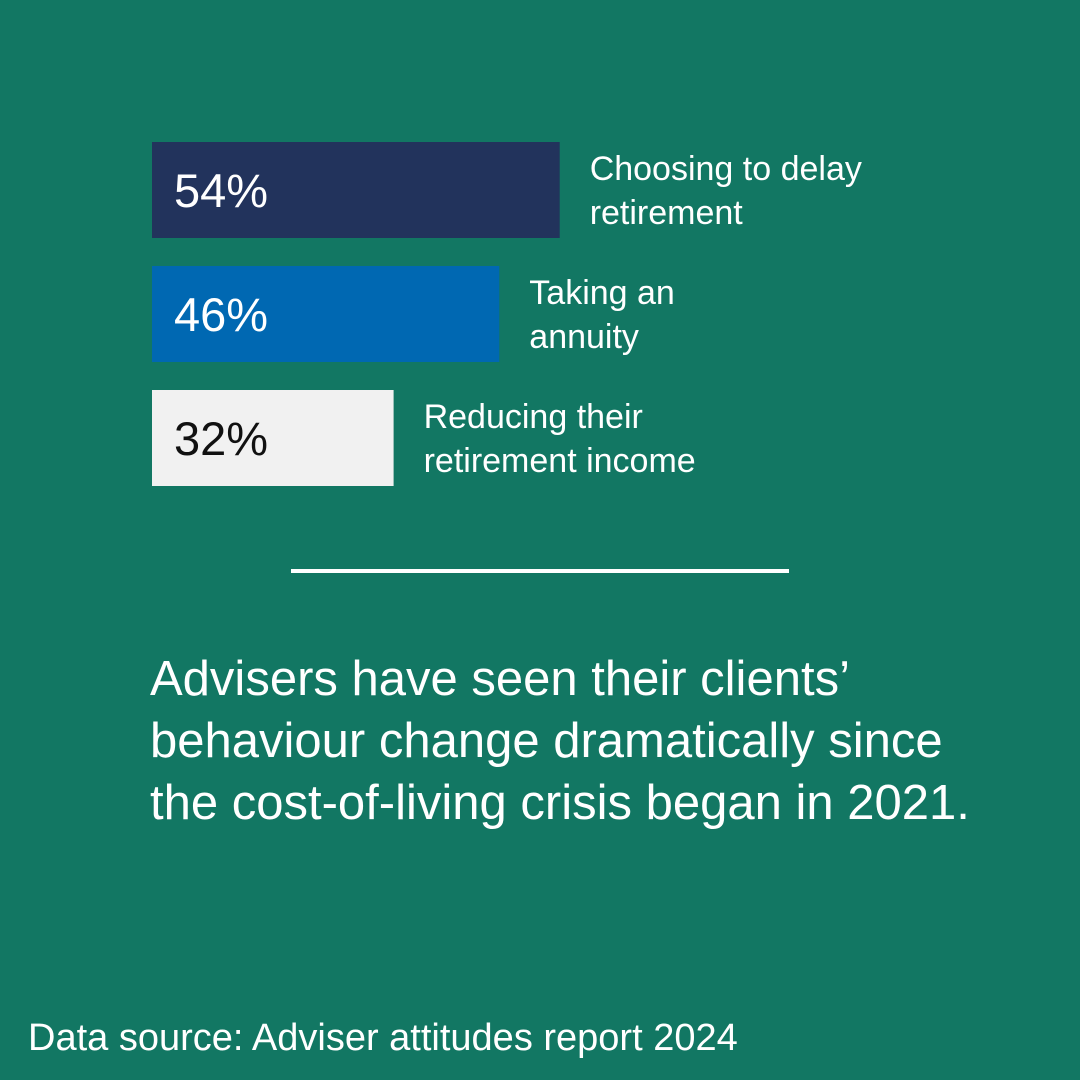 Image resolution: width=1080 pixels, height=1080 pixels. I want to click on bar-value-label: 32%, so click(221, 438).